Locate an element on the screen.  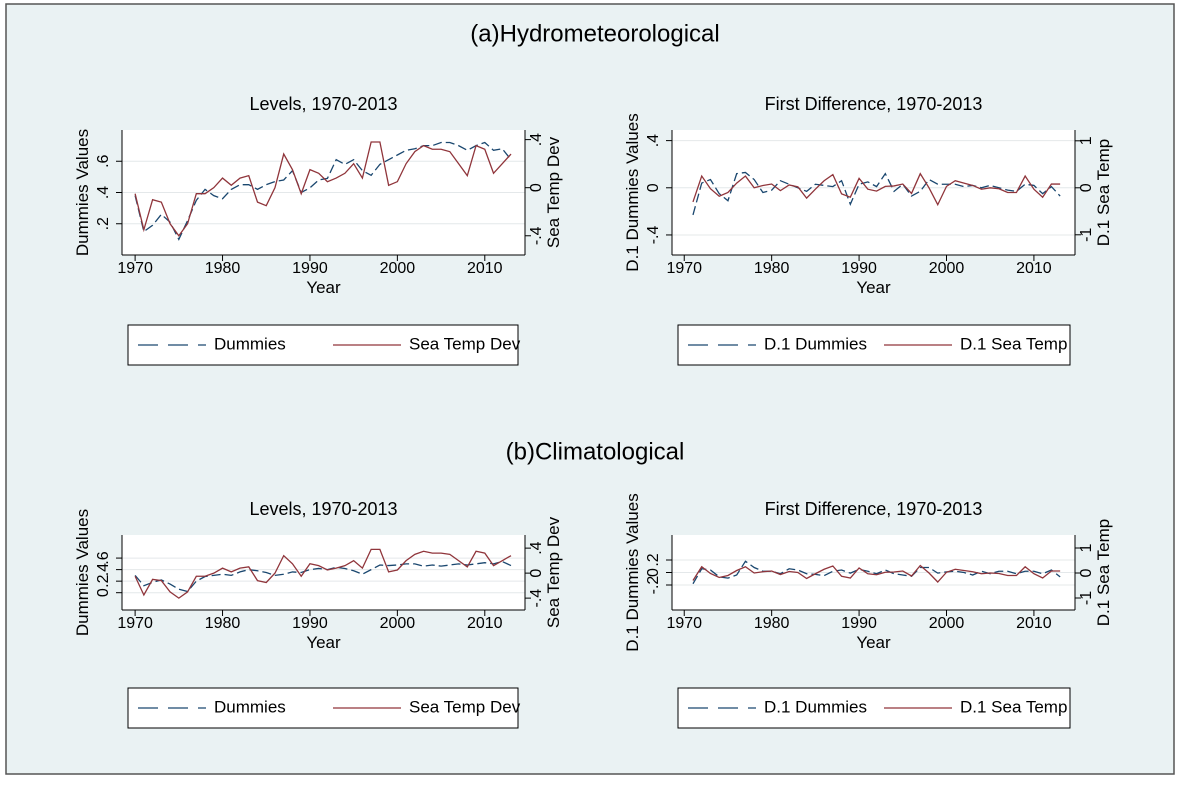
plot-area is located at coordinates (323, 572).